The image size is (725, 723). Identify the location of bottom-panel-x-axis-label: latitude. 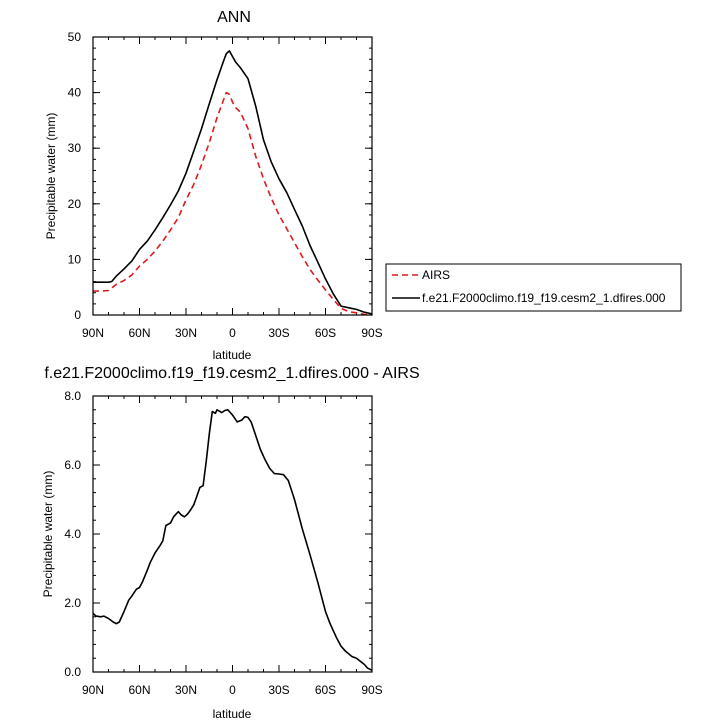
(232, 714).